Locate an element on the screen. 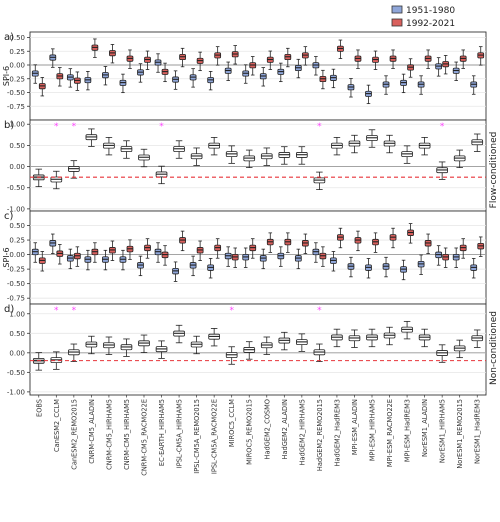 The width and height of the screenshot is (500, 522). y-tick-label: -0.75 is located at coordinates (16, 299).